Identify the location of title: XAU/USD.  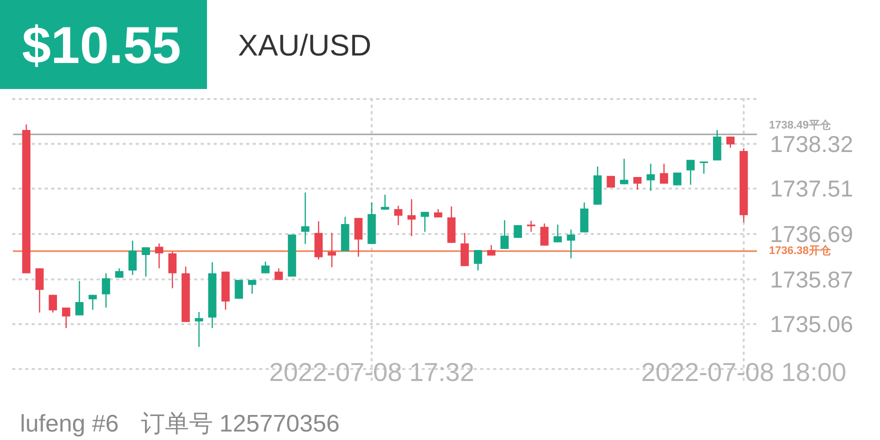
(305, 46).